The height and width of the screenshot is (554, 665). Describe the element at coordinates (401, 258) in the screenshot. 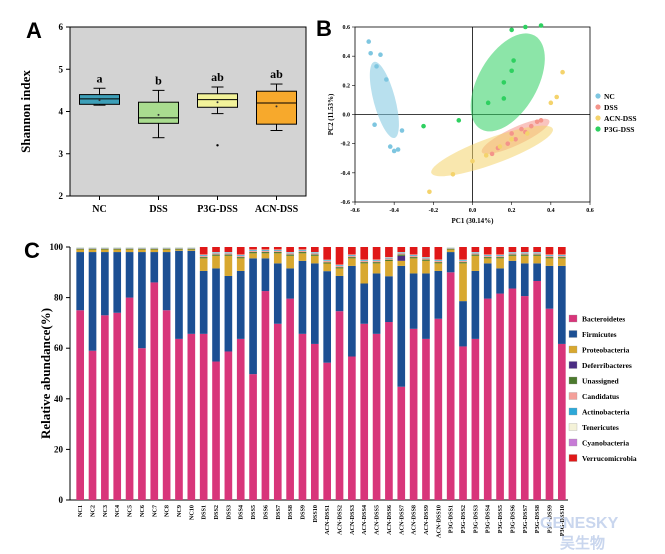

I see `bar-segment-deferribacteres` at that location.